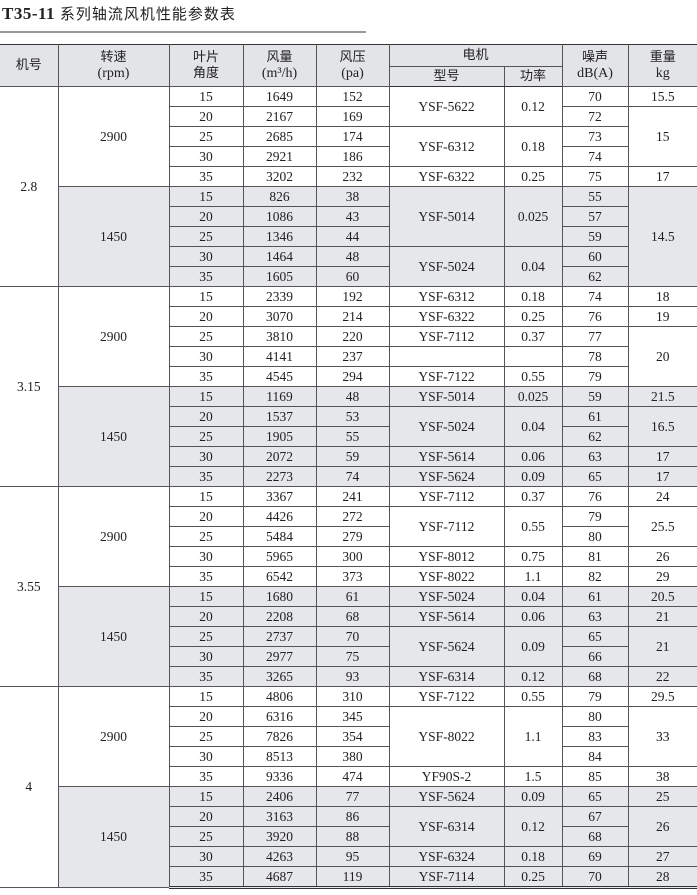 The width and height of the screenshot is (697, 895). I want to click on pressure-cell: 272, so click(352, 516).